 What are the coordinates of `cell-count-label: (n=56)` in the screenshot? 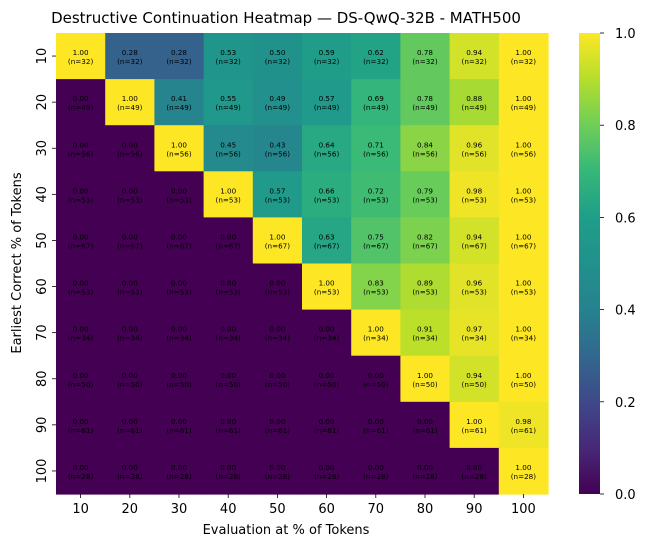 It's located at (425, 153).